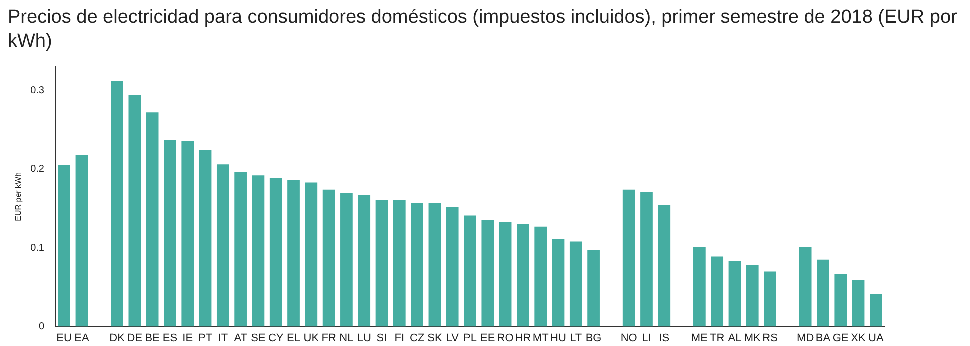 The image size is (970, 346). Describe the element at coordinates (770, 338) in the screenshot. I see `x-tick-label: RS` at that location.